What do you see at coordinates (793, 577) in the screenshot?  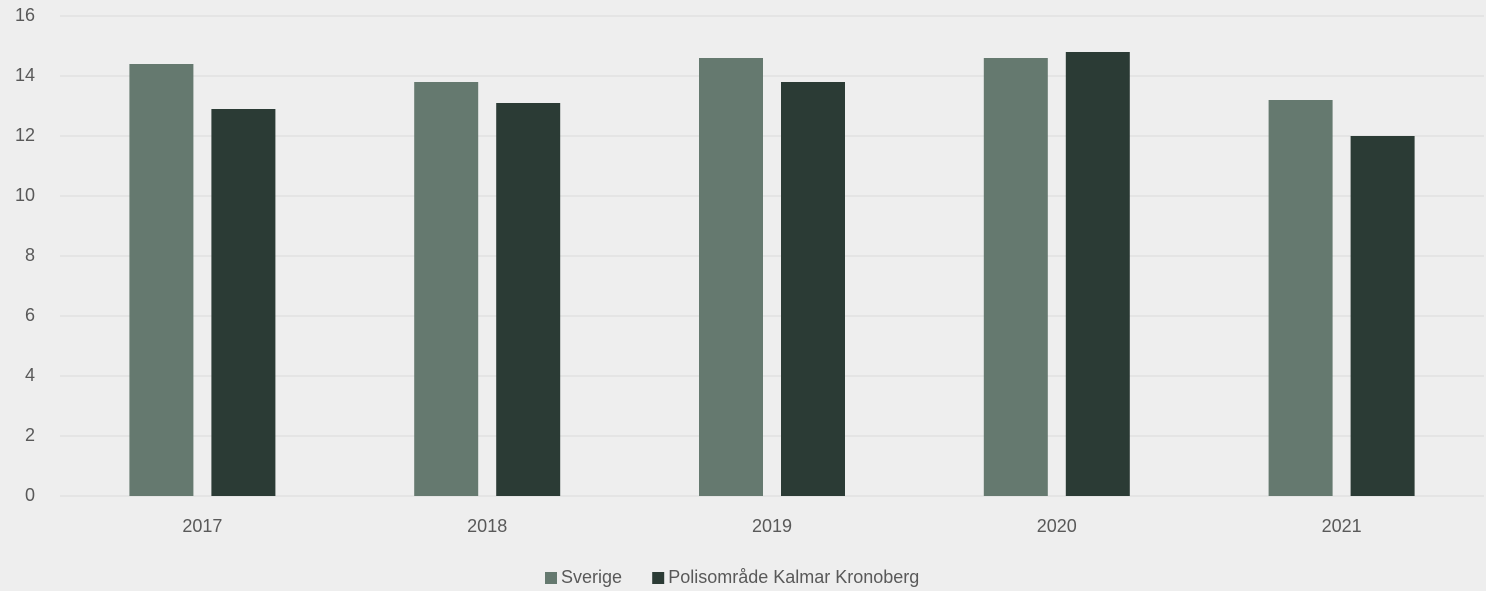 I see `legend-label: Polisområde Kalmar Kronoberg` at bounding box center [793, 577].